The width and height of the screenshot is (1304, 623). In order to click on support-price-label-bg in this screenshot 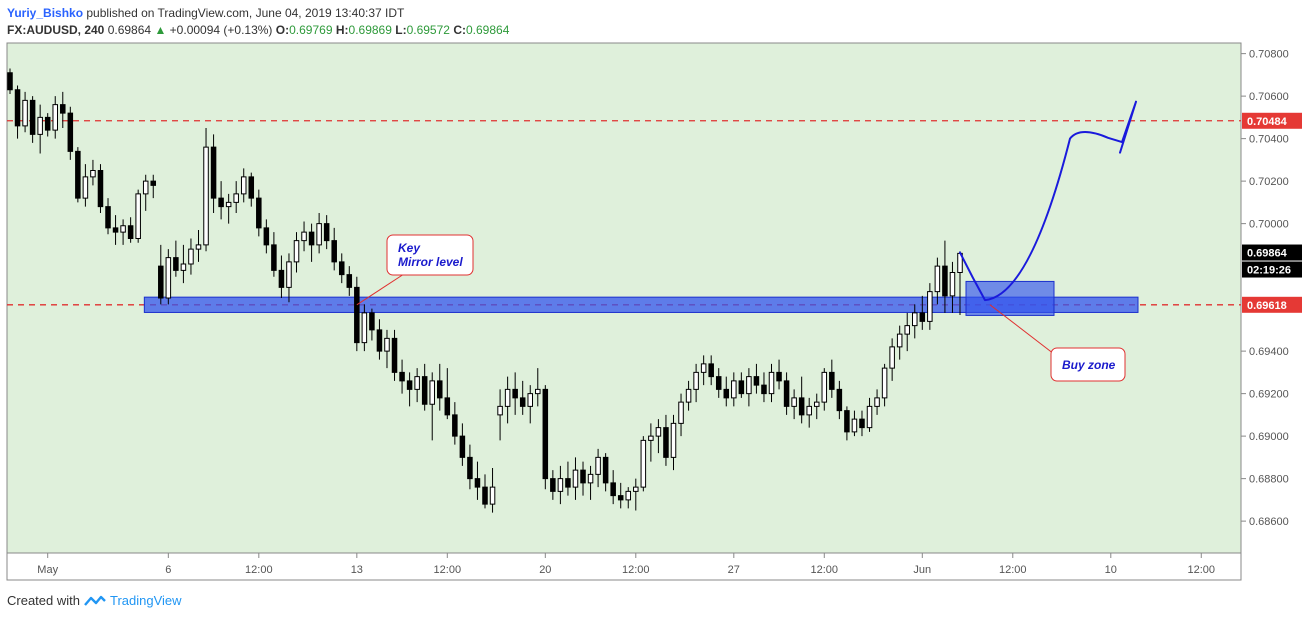, I will do `click(1272, 304)`.